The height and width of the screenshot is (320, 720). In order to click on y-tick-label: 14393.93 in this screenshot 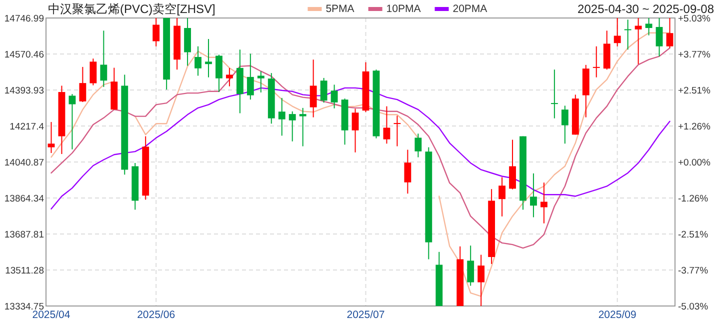, I will do `click(24, 91)`.